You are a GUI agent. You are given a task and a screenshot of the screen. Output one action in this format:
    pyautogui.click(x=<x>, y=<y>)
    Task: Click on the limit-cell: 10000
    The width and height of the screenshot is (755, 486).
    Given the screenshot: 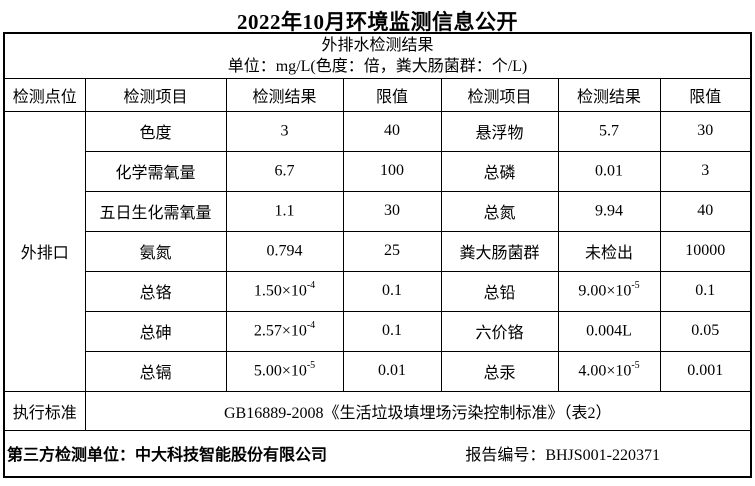 What is the action you would take?
    pyautogui.click(x=705, y=251)
    